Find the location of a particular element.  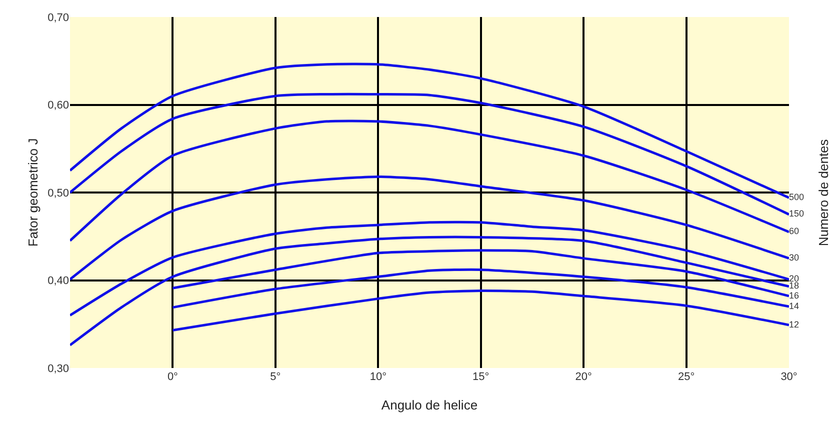

y-tick-label: 0,40 is located at coordinates (58, 281).